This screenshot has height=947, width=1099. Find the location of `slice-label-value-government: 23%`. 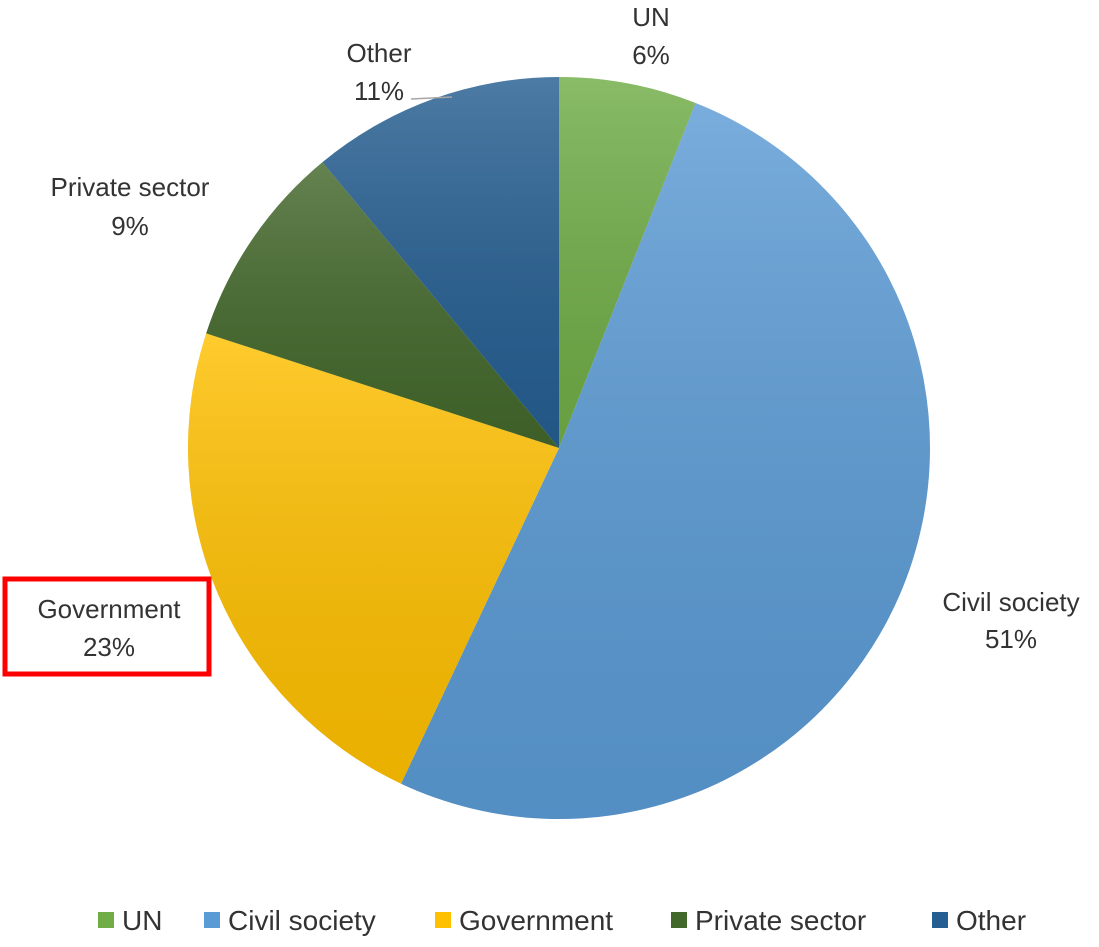

slice-label-value-government: 23% is located at coordinates (109, 647).